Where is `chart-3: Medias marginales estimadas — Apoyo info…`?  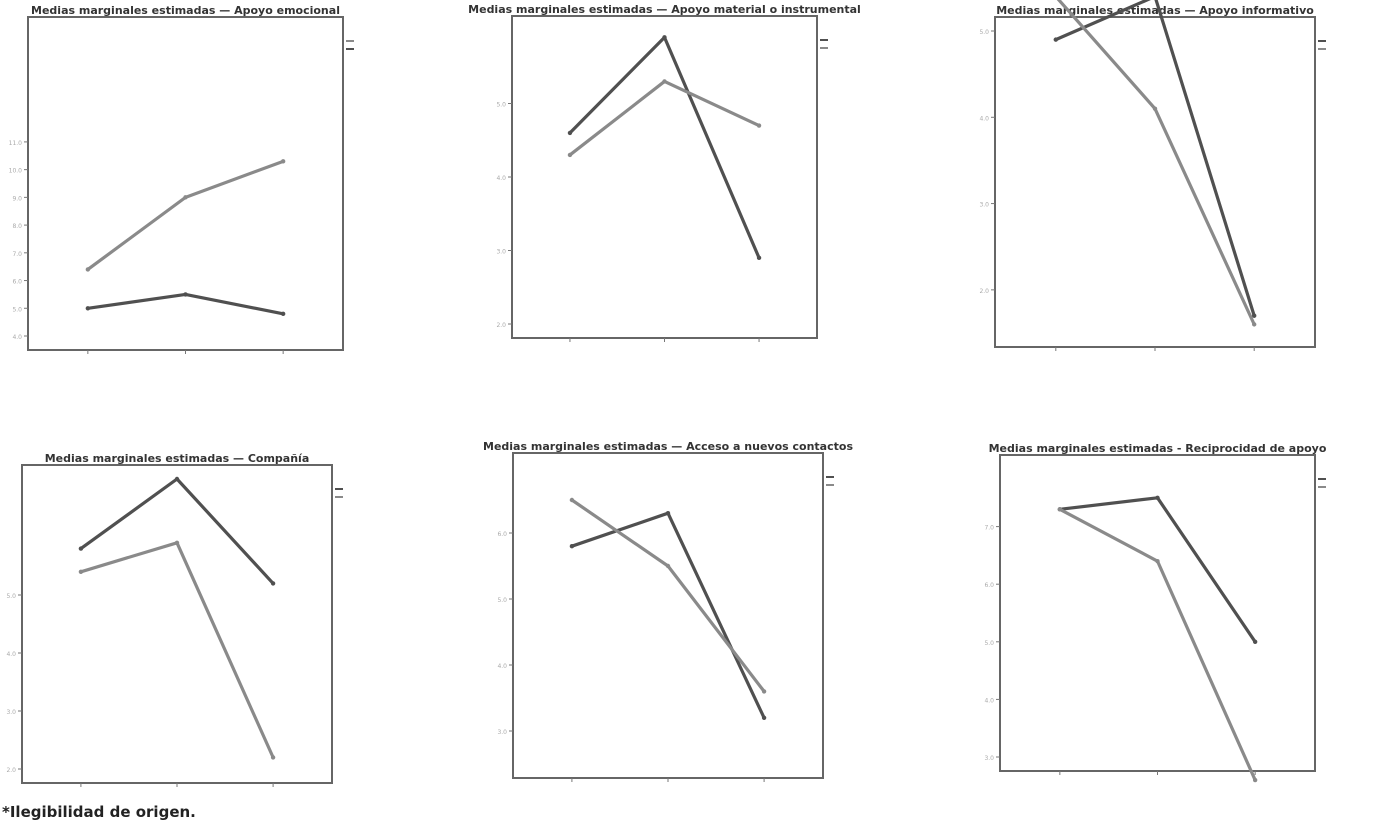 chart-3: Medias marginales estimadas — Apoyo info… is located at coordinates (1152, 175).